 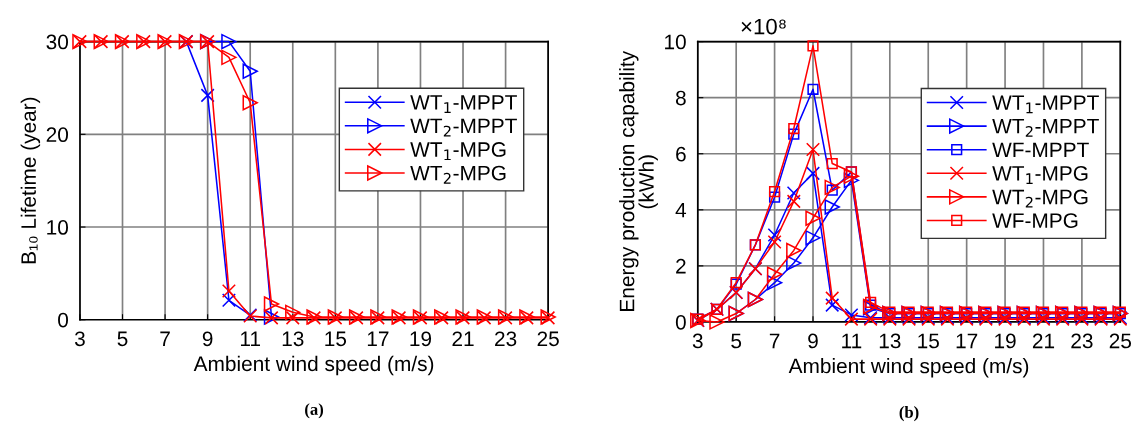 What do you see at coordinates (763, 26) in the screenshot?
I see `text: ×10⁸` at bounding box center [763, 26].